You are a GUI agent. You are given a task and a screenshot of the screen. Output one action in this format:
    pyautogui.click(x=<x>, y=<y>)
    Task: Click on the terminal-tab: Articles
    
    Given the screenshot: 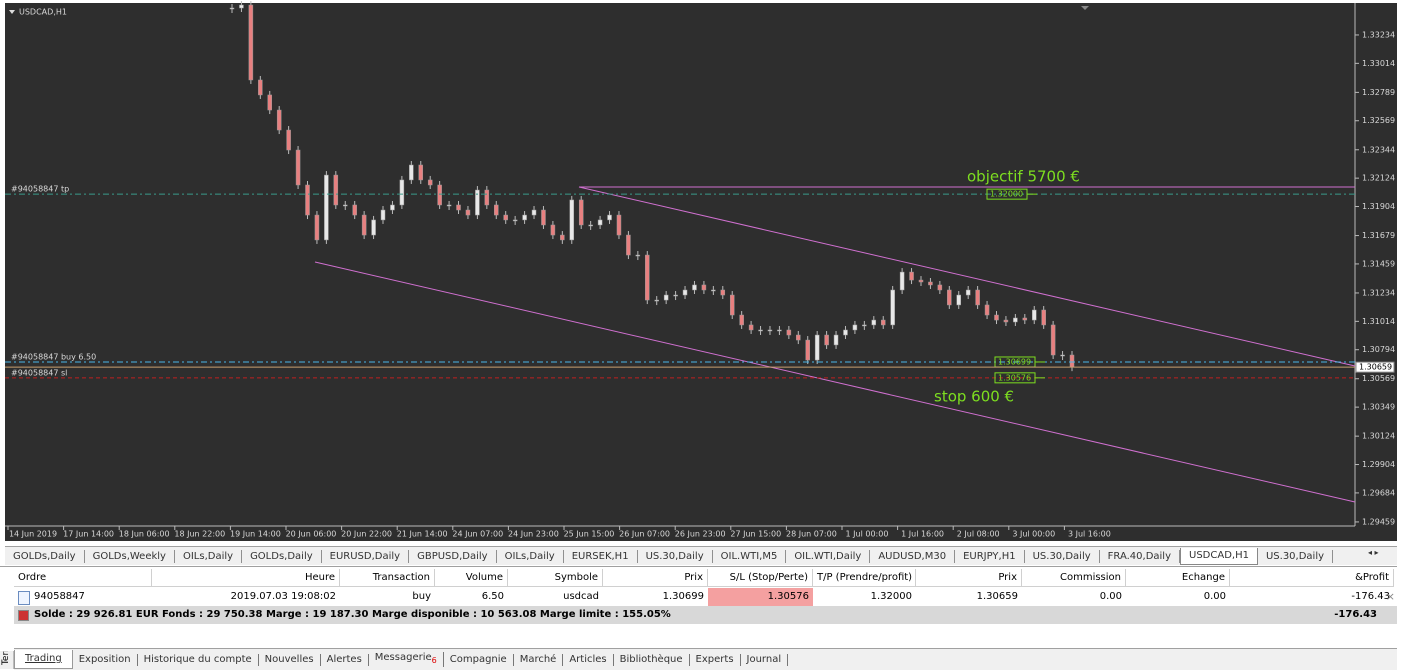 What is the action you would take?
    pyautogui.click(x=588, y=659)
    